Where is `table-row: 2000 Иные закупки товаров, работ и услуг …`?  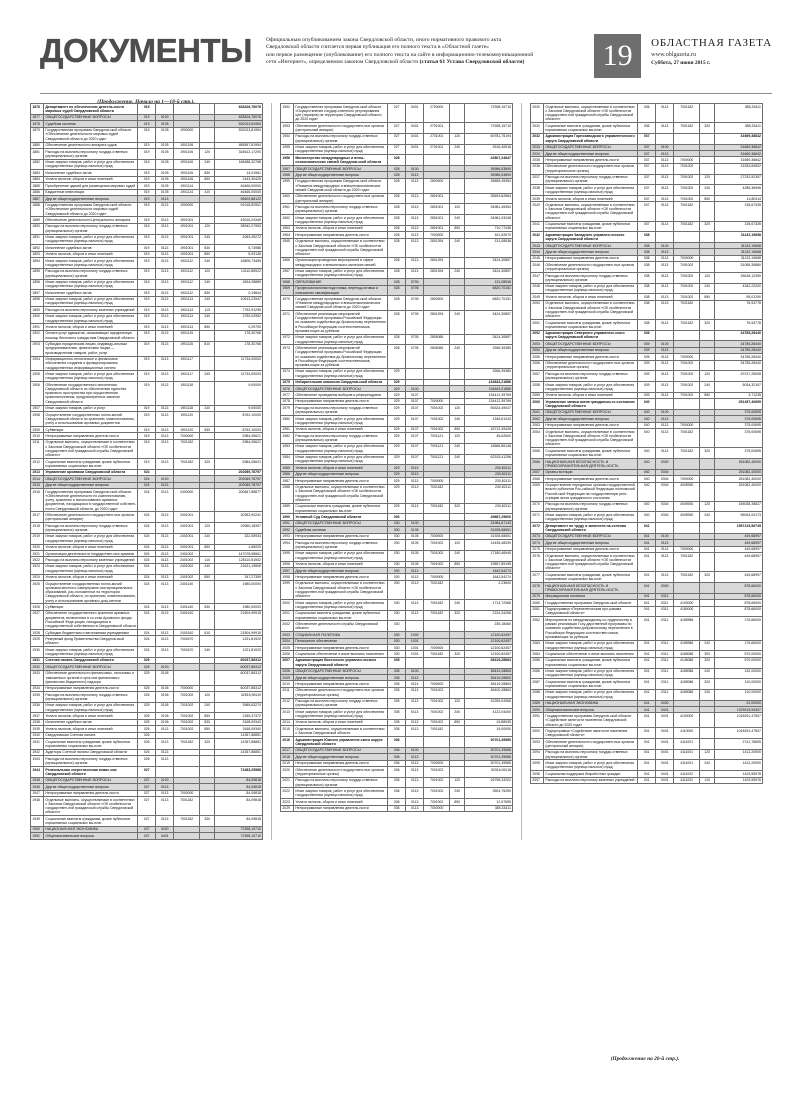 table-row: 2000 Иные закупки товаров, работ и услуг … is located at coordinates (396, 605).